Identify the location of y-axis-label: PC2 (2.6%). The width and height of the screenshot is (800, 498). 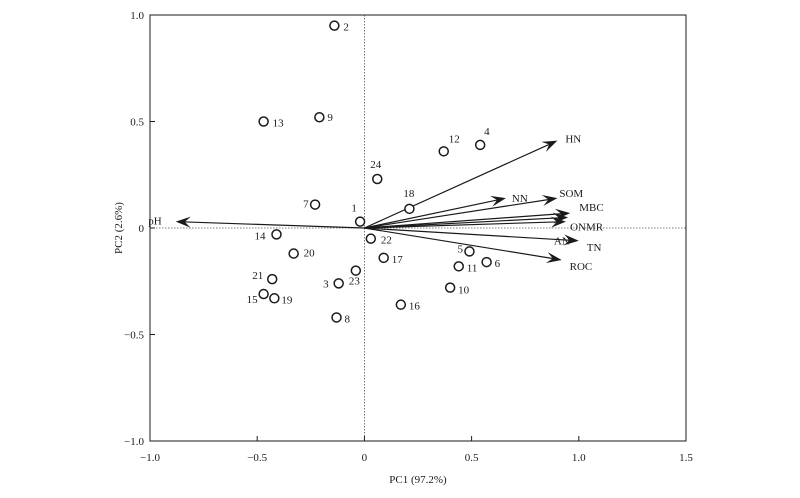
(119, 228).